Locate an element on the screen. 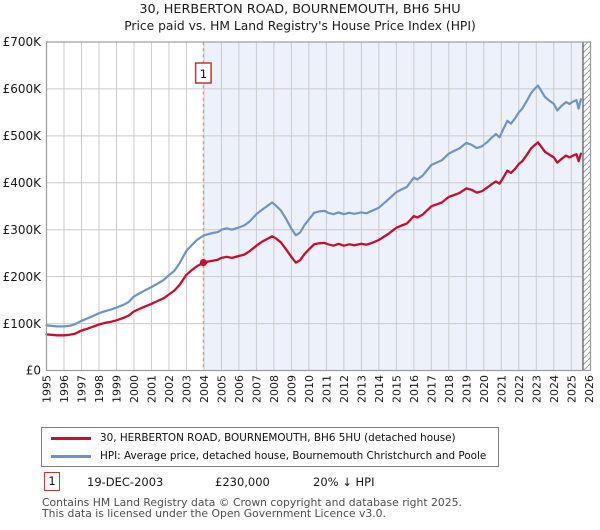 Image resolution: width=600 pixels, height=530 pixels. x-axis-label: 1995 is located at coordinates (47, 389).